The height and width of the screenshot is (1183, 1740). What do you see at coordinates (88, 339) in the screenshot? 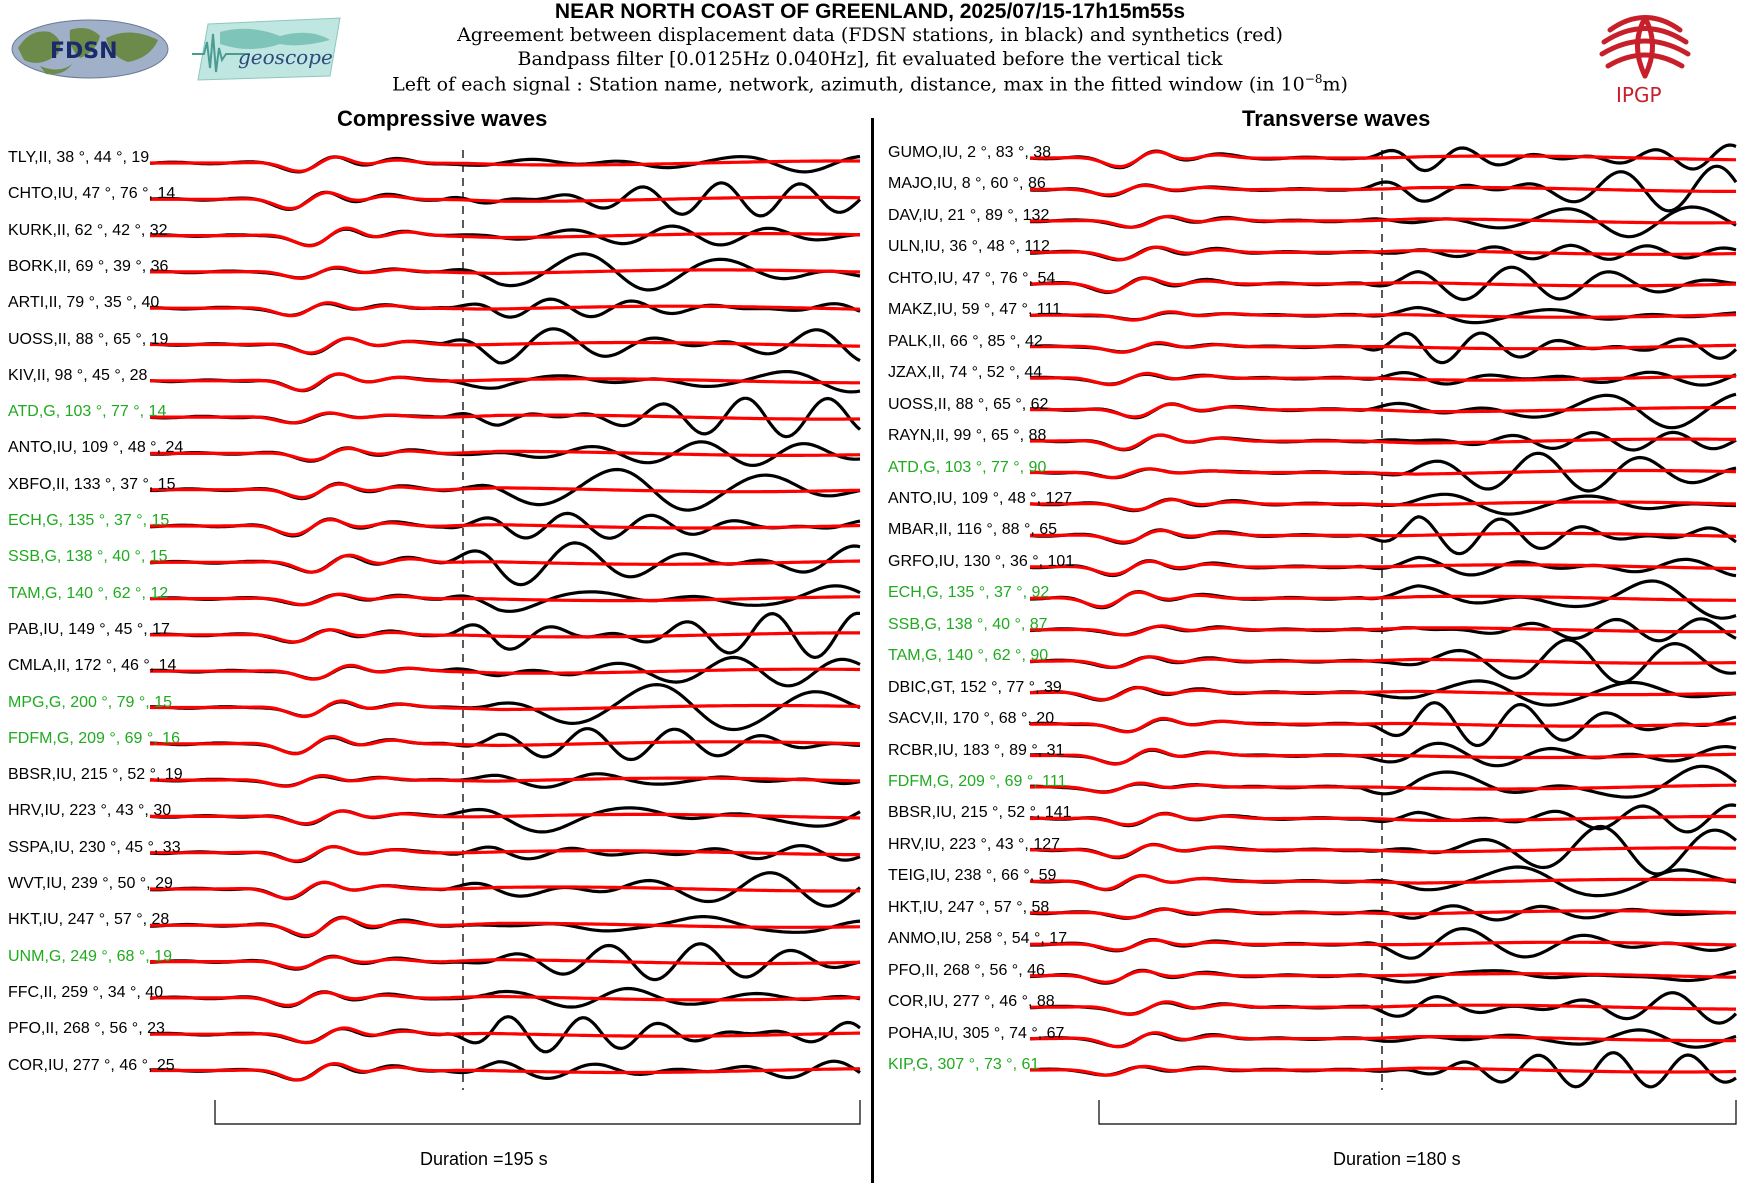
I see `station-label: UOSS,II, 88 °, 65 °, 19` at bounding box center [88, 339].